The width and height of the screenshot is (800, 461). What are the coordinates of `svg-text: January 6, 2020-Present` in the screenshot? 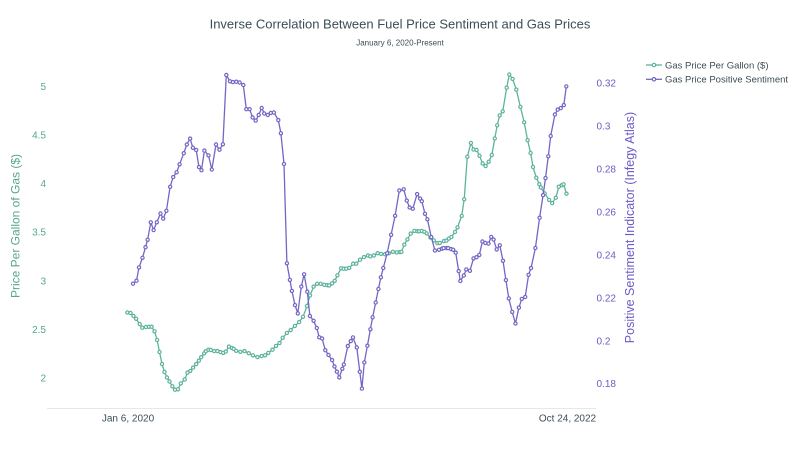 It's located at (400, 43).